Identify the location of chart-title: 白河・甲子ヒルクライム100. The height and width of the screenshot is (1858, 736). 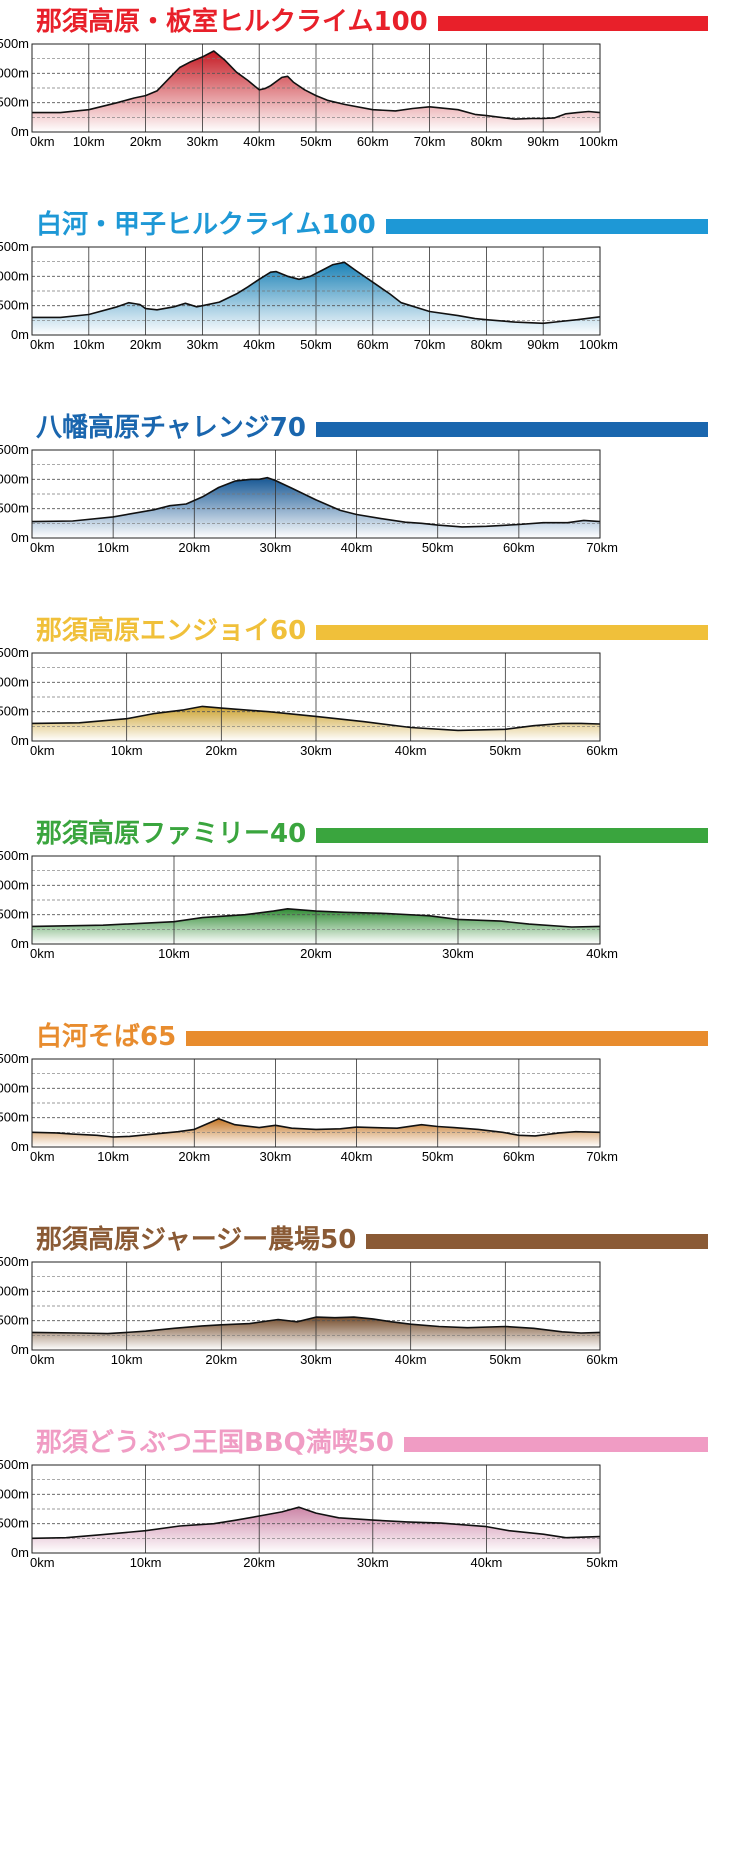
(206, 225).